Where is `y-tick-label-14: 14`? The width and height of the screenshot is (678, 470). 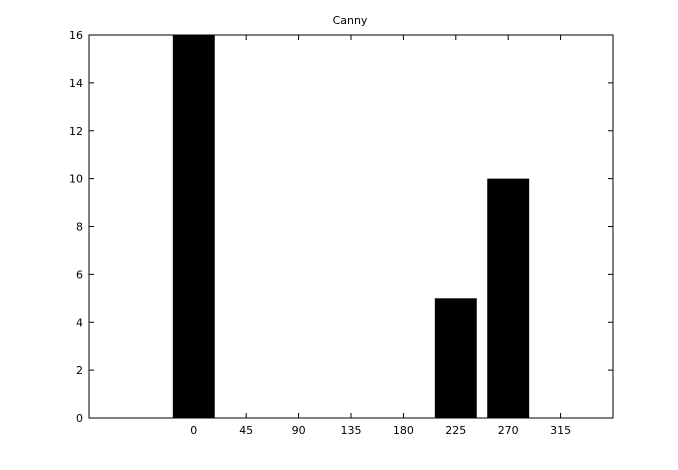 y-tick-label-14: 14 is located at coordinates (76, 83).